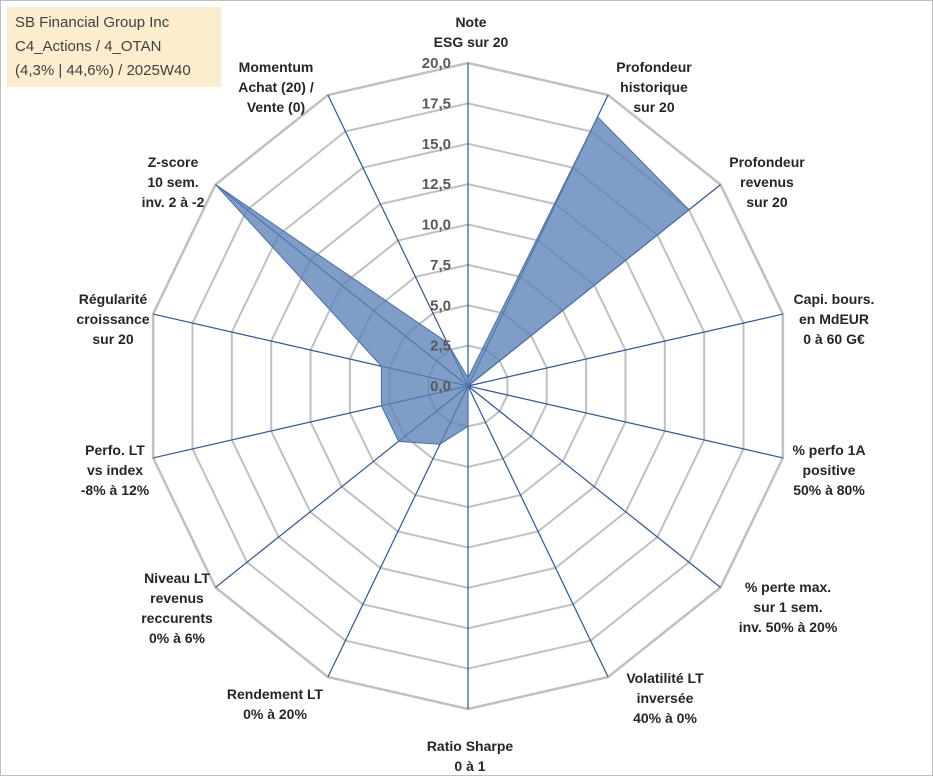 This screenshot has width=933, height=776. What do you see at coordinates (276, 87) in the screenshot?
I see `axis-label-13: Momentum Achat (20) / Vente (0)` at bounding box center [276, 87].